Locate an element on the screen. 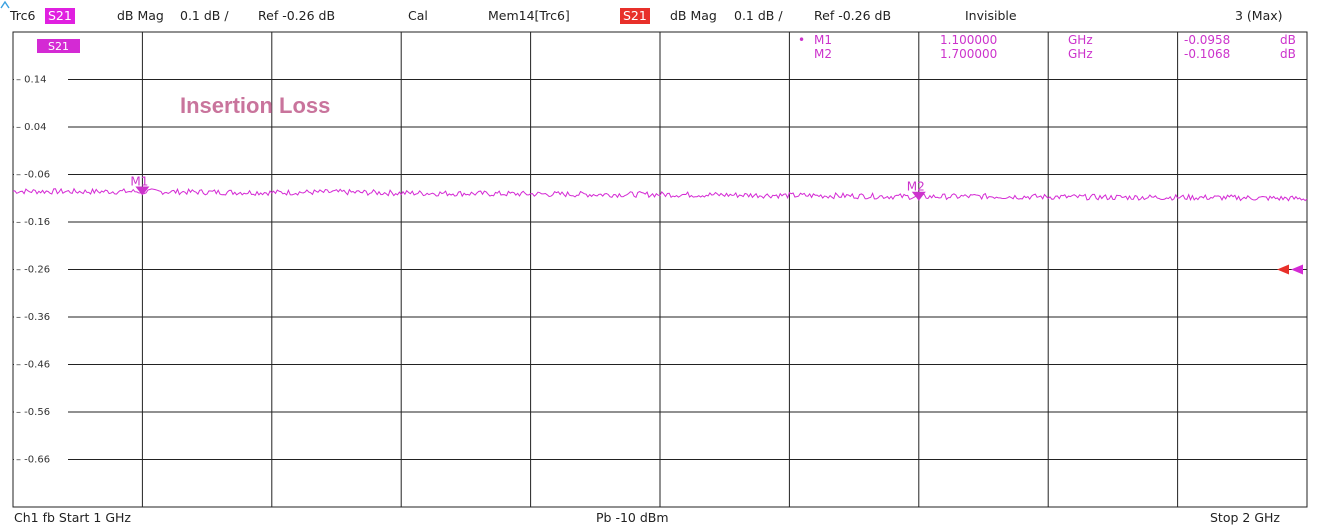 The image size is (1317, 527). y-tick-label: – -0.26 is located at coordinates (33, 270).